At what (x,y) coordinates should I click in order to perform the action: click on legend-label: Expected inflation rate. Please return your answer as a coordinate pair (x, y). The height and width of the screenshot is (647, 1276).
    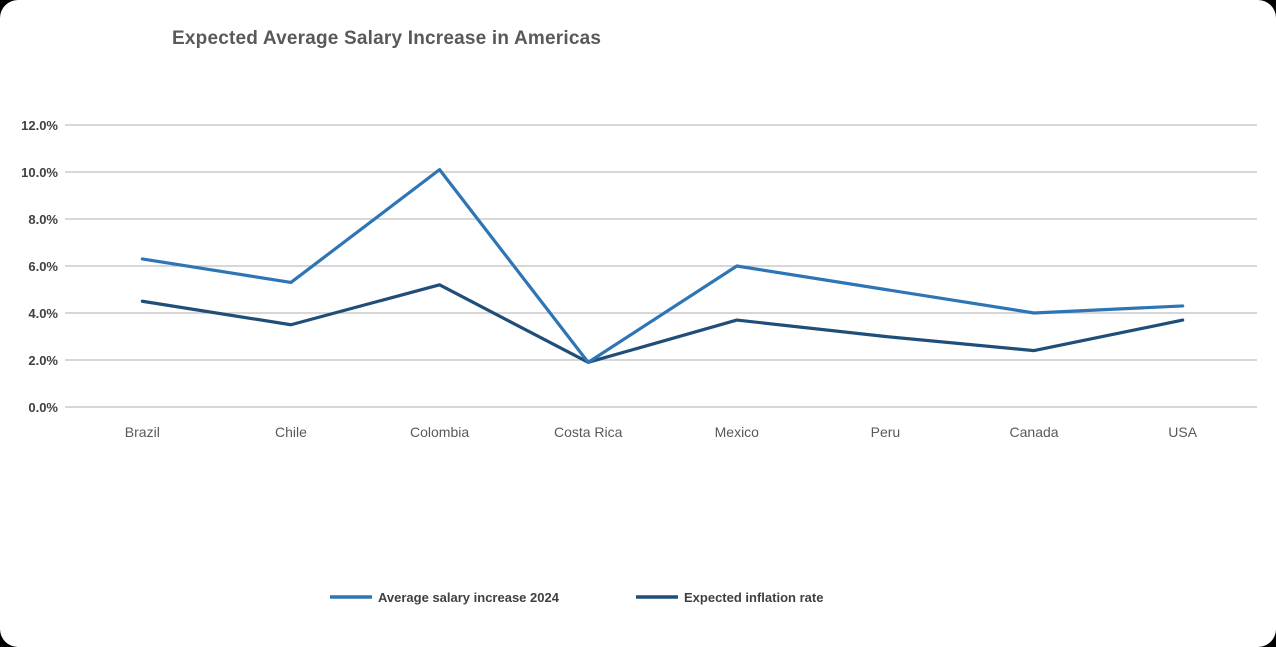
    Looking at the image, I should click on (753, 597).